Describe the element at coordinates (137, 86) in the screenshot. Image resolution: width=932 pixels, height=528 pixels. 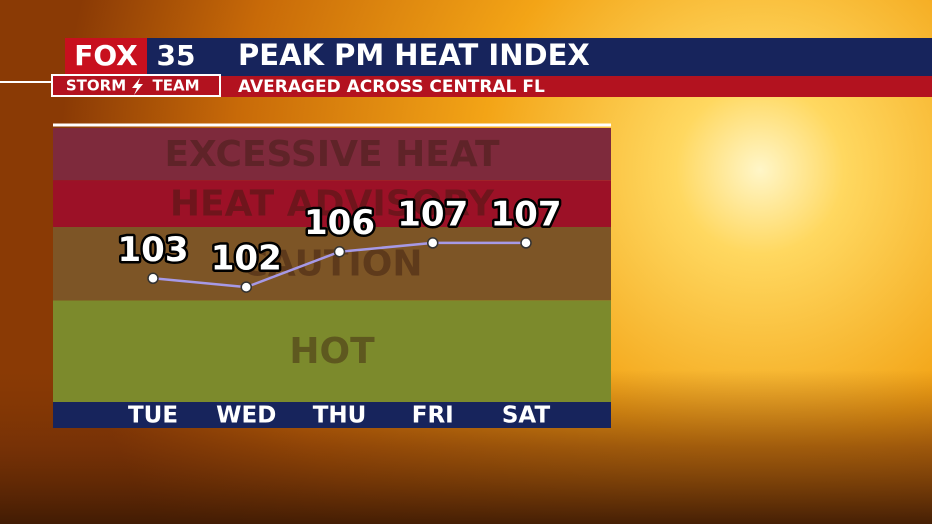
I see `logo-bolt` at that location.